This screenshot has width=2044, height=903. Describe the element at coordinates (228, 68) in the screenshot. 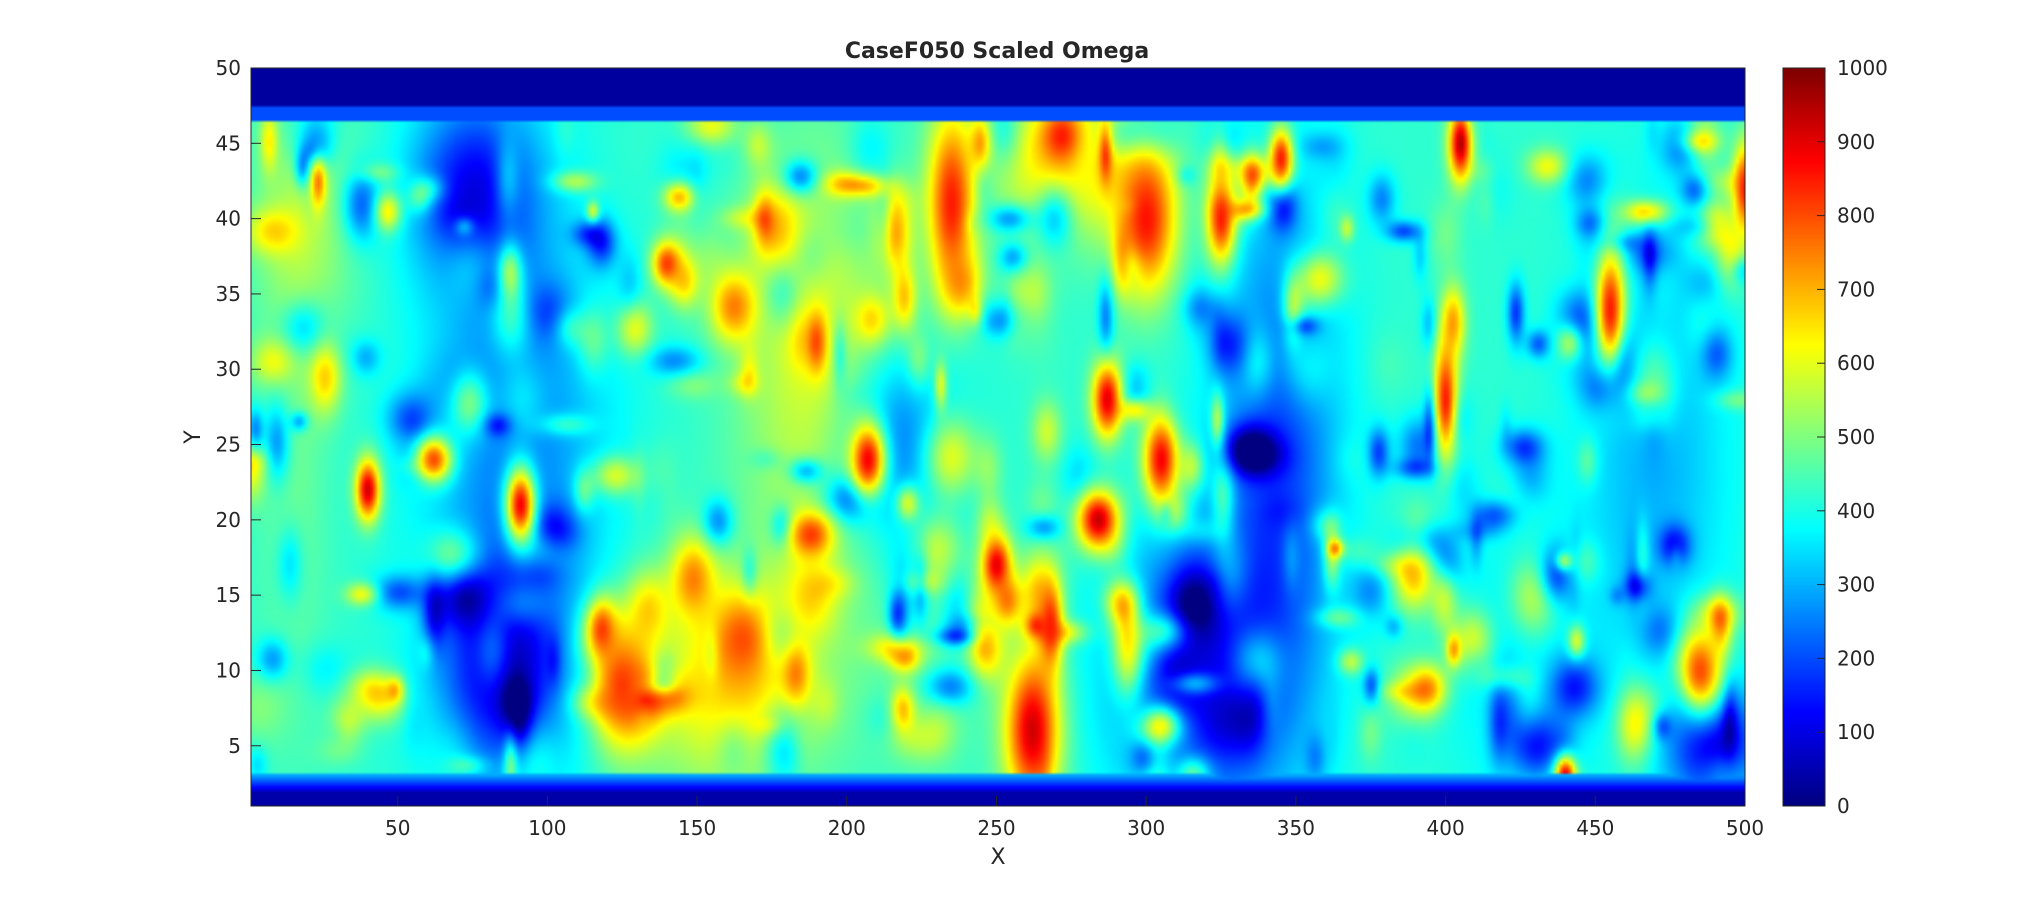

I see `y-tick-label: 50` at that location.